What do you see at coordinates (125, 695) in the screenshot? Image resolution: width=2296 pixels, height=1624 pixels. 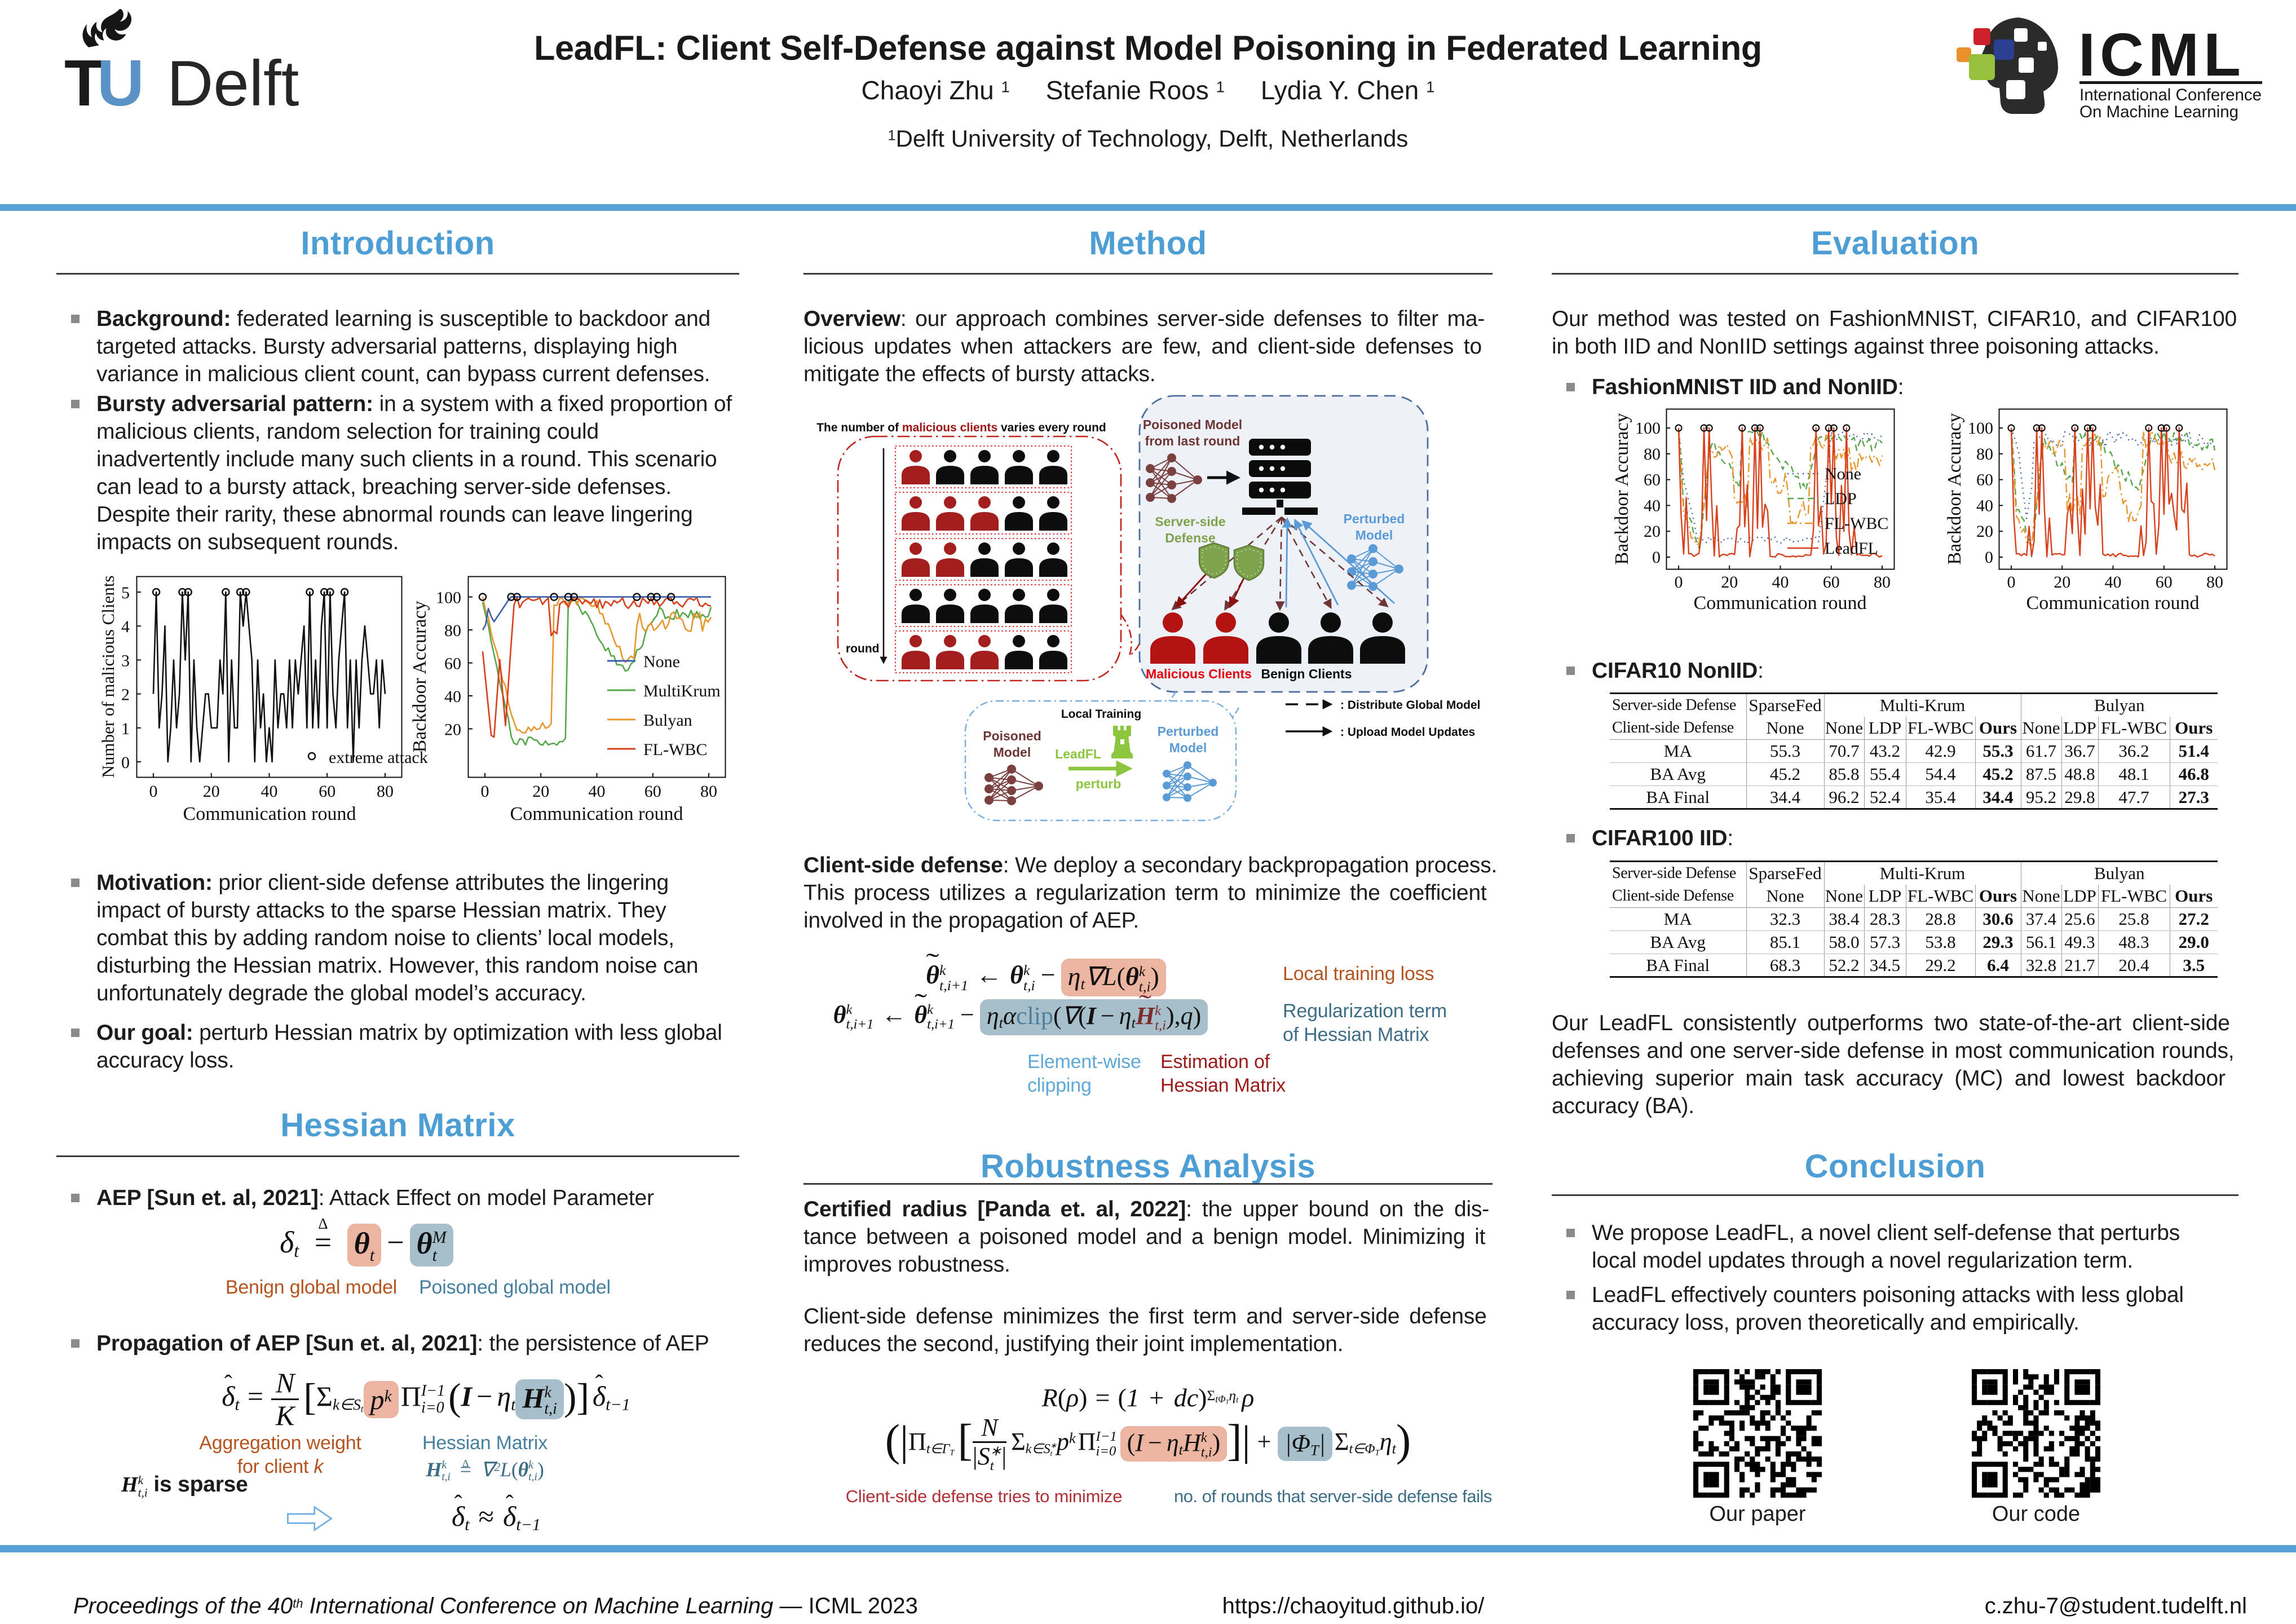 I see `svg-text: 2` at bounding box center [125, 695].